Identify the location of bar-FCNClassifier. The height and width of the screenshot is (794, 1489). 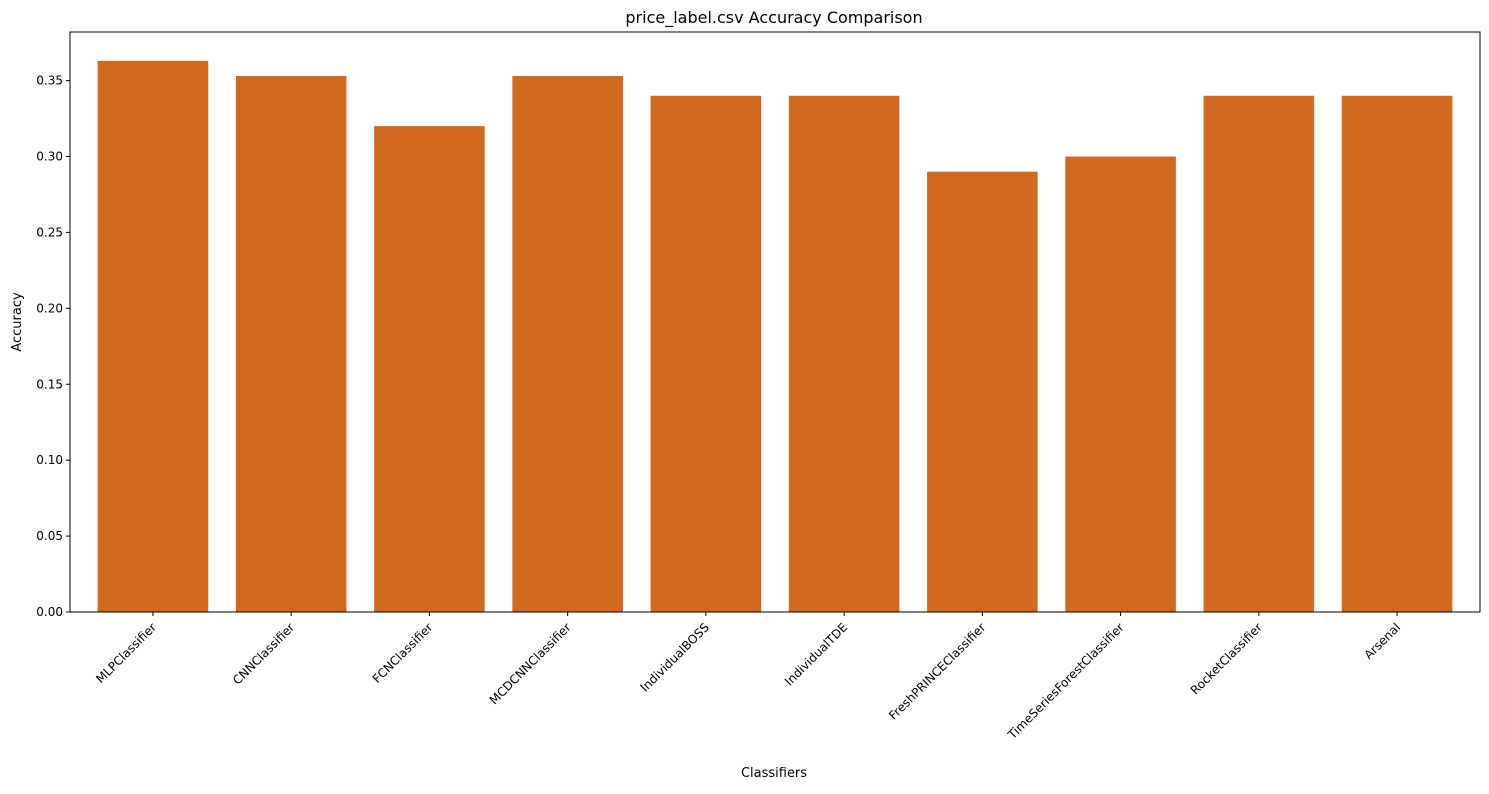
(429, 369).